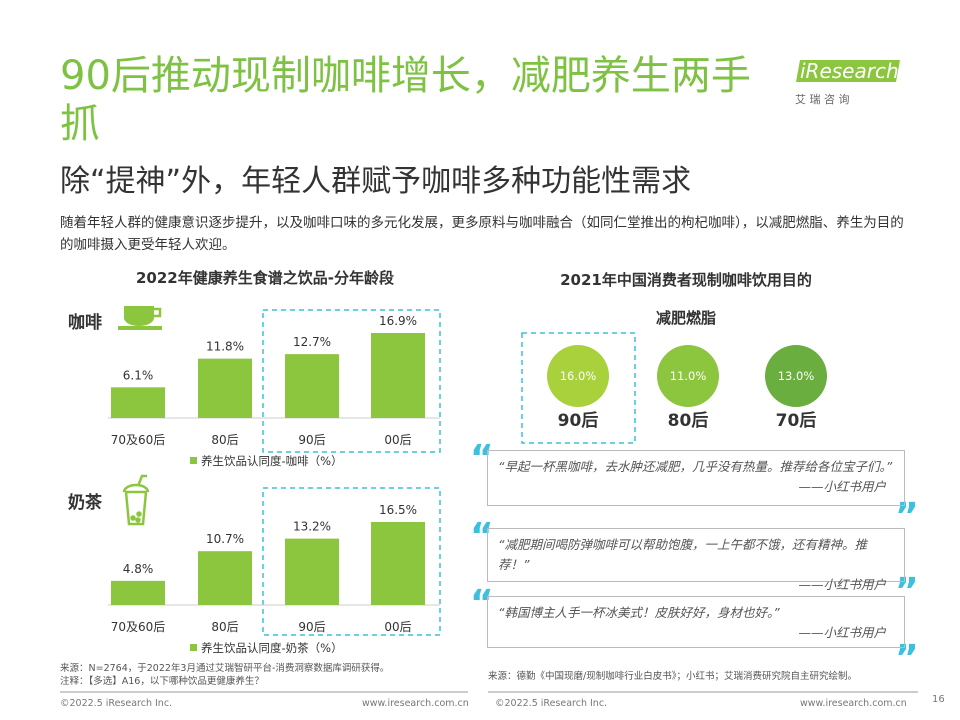  I want to click on note: 注释：【多选】A16，以下哪种饮品更健康养生？, so click(162, 681).